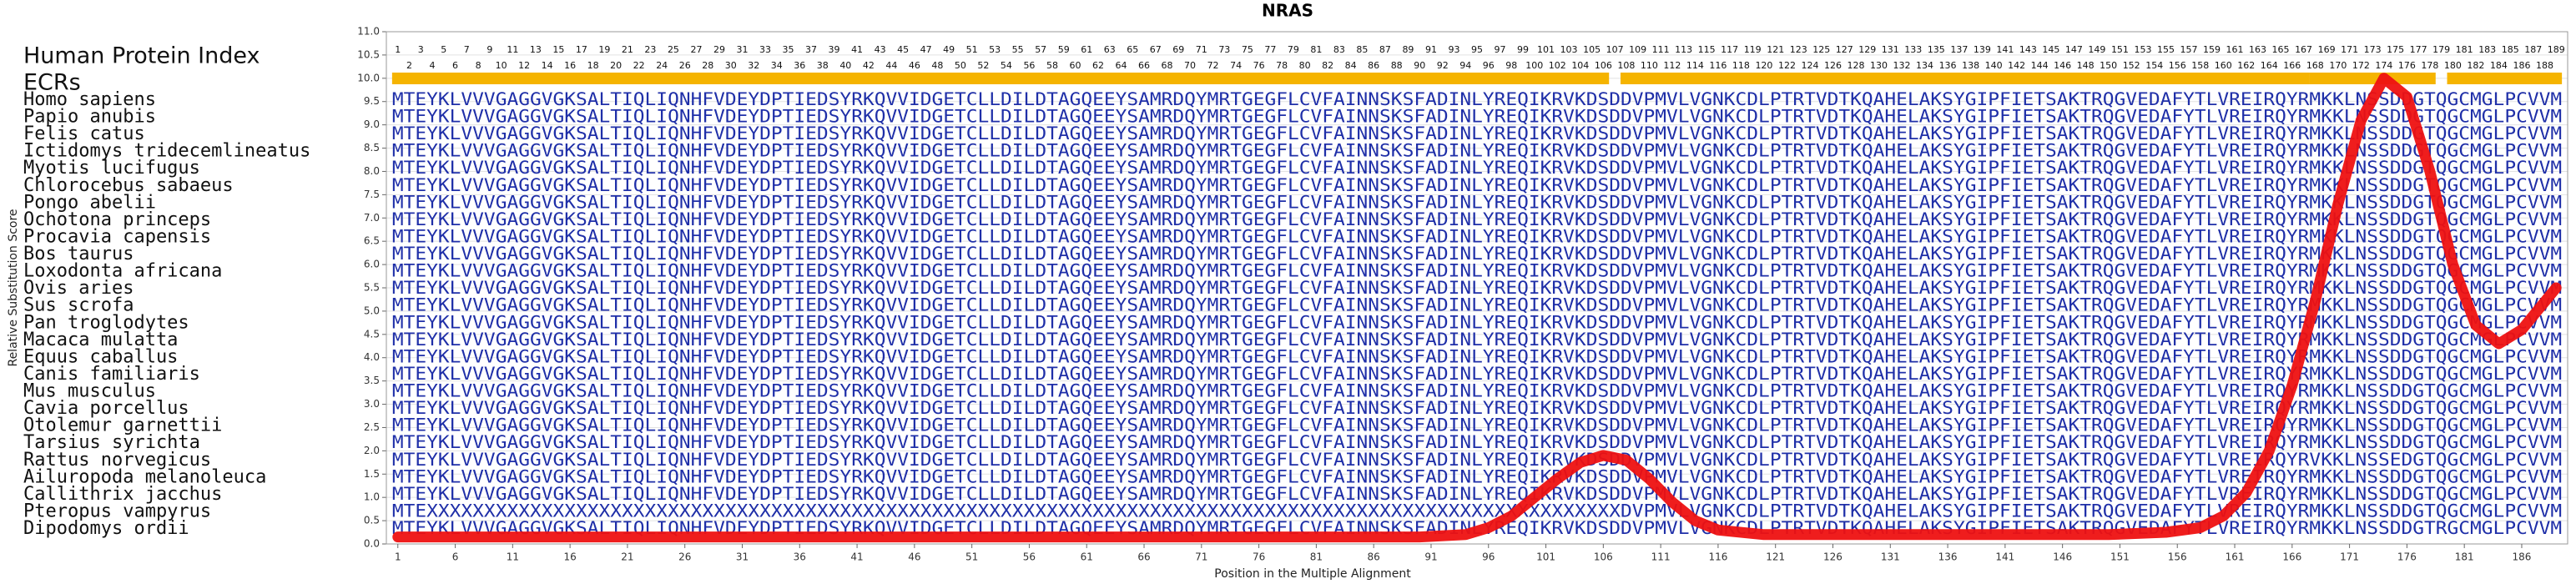 The width and height of the screenshot is (2576, 584). Describe the element at coordinates (2166, 49) in the screenshot. I see `protein-index: 155` at that location.